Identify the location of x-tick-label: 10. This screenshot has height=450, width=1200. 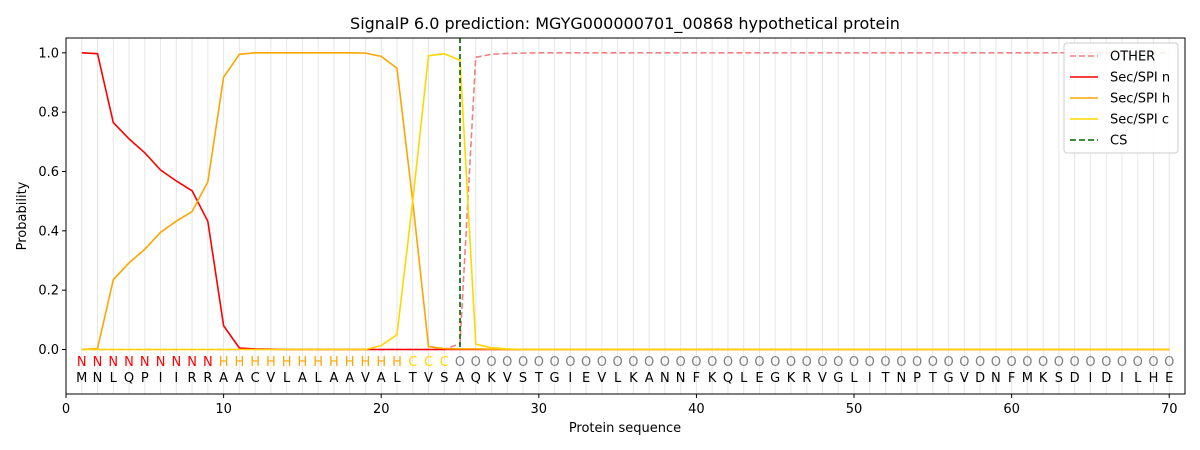
(223, 409).